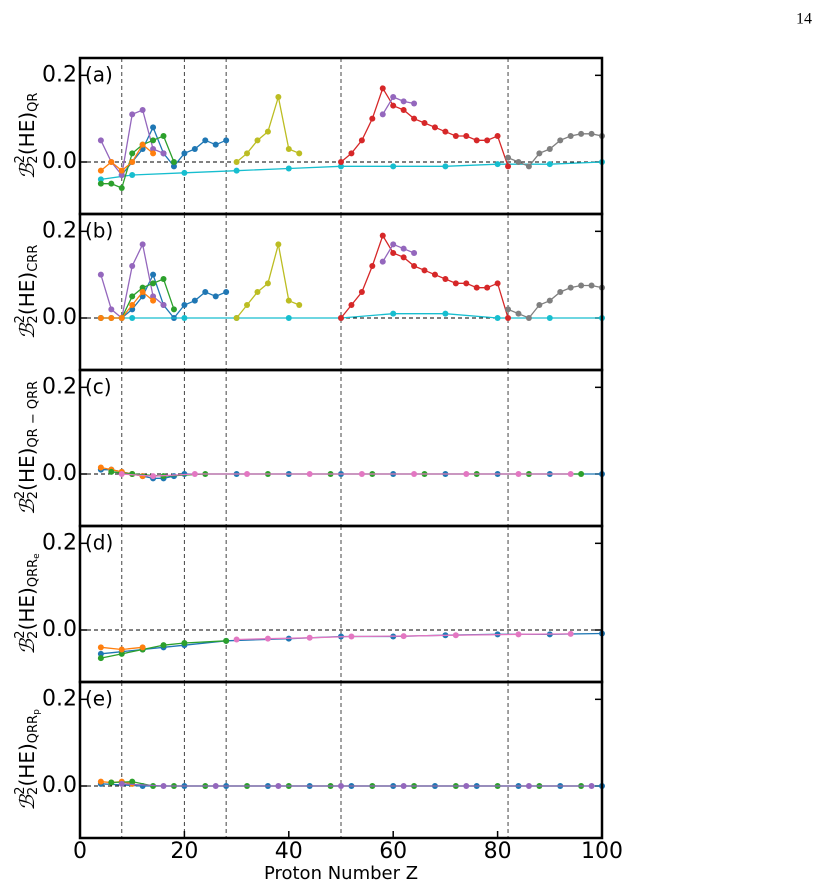  I want to click on x-tick-label: 60, so click(393, 851).